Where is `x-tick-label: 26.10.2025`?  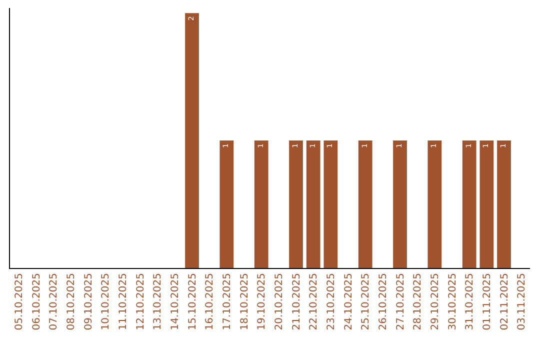
x-tick-label: 26.10.2025 is located at coordinates (383, 301).